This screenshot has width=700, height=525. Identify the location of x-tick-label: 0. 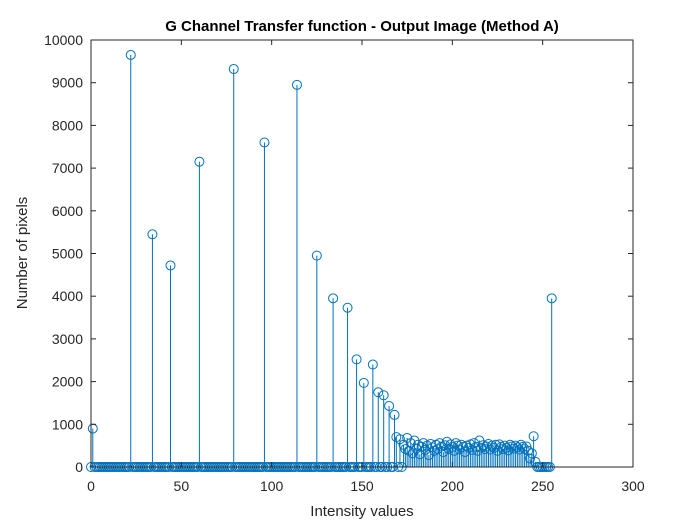
(91, 486).